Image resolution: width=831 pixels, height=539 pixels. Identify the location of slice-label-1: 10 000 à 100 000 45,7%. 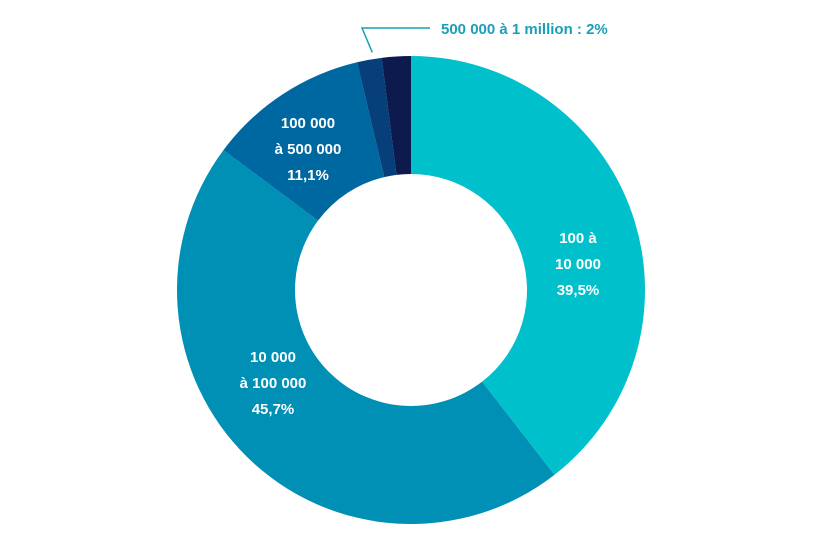
(273, 383).